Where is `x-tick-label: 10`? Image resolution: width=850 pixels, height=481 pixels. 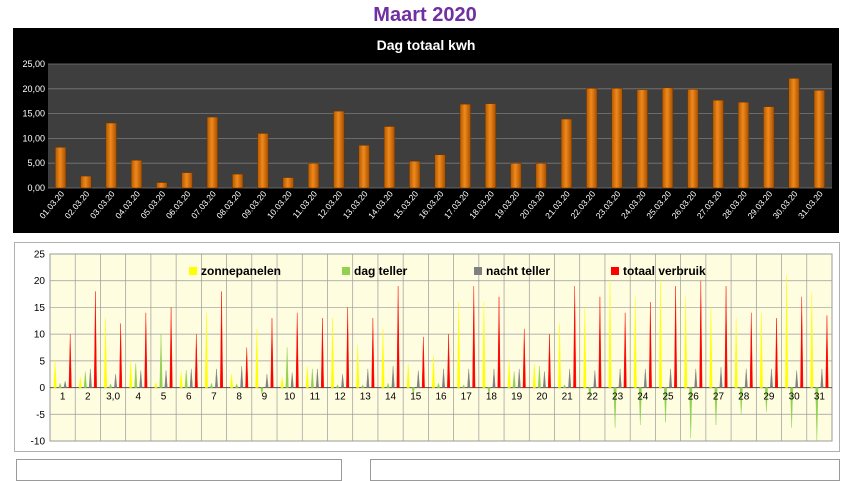 x-tick-label: 10 is located at coordinates (290, 396).